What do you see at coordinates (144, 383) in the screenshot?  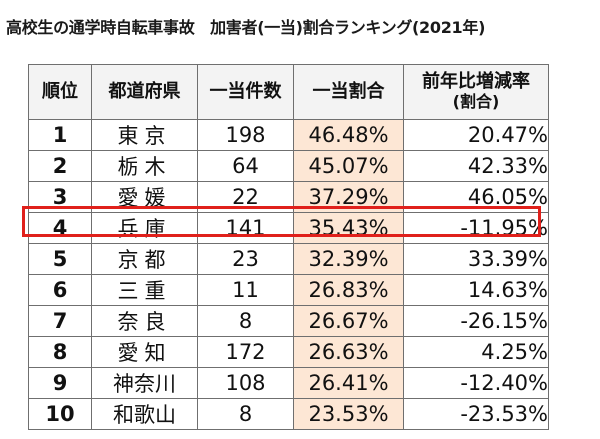 I see `prefecture-cell: 神奈川` at bounding box center [144, 383].